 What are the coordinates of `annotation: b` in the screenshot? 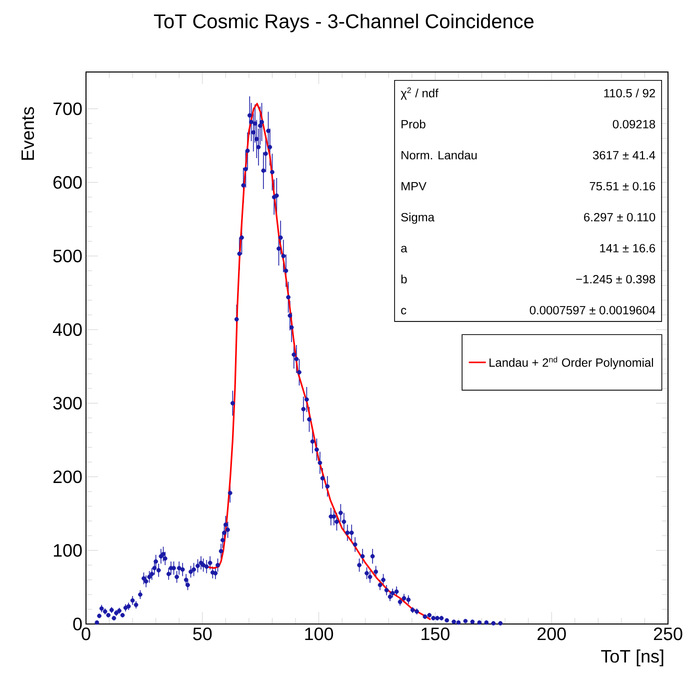 It's located at (404, 279).